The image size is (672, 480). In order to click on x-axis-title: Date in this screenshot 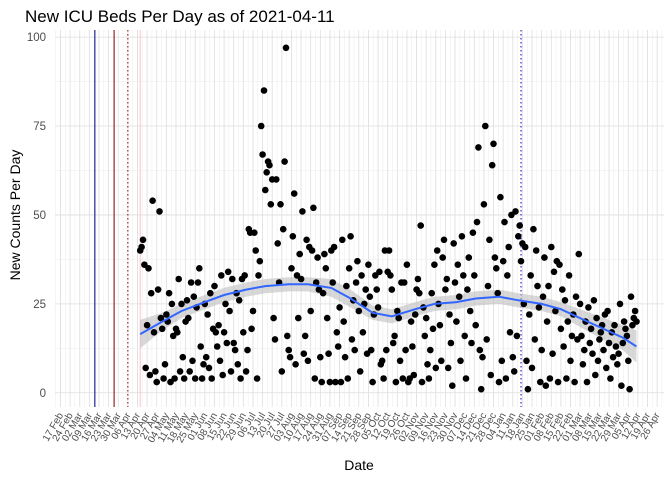, I will do `click(359, 465)`.